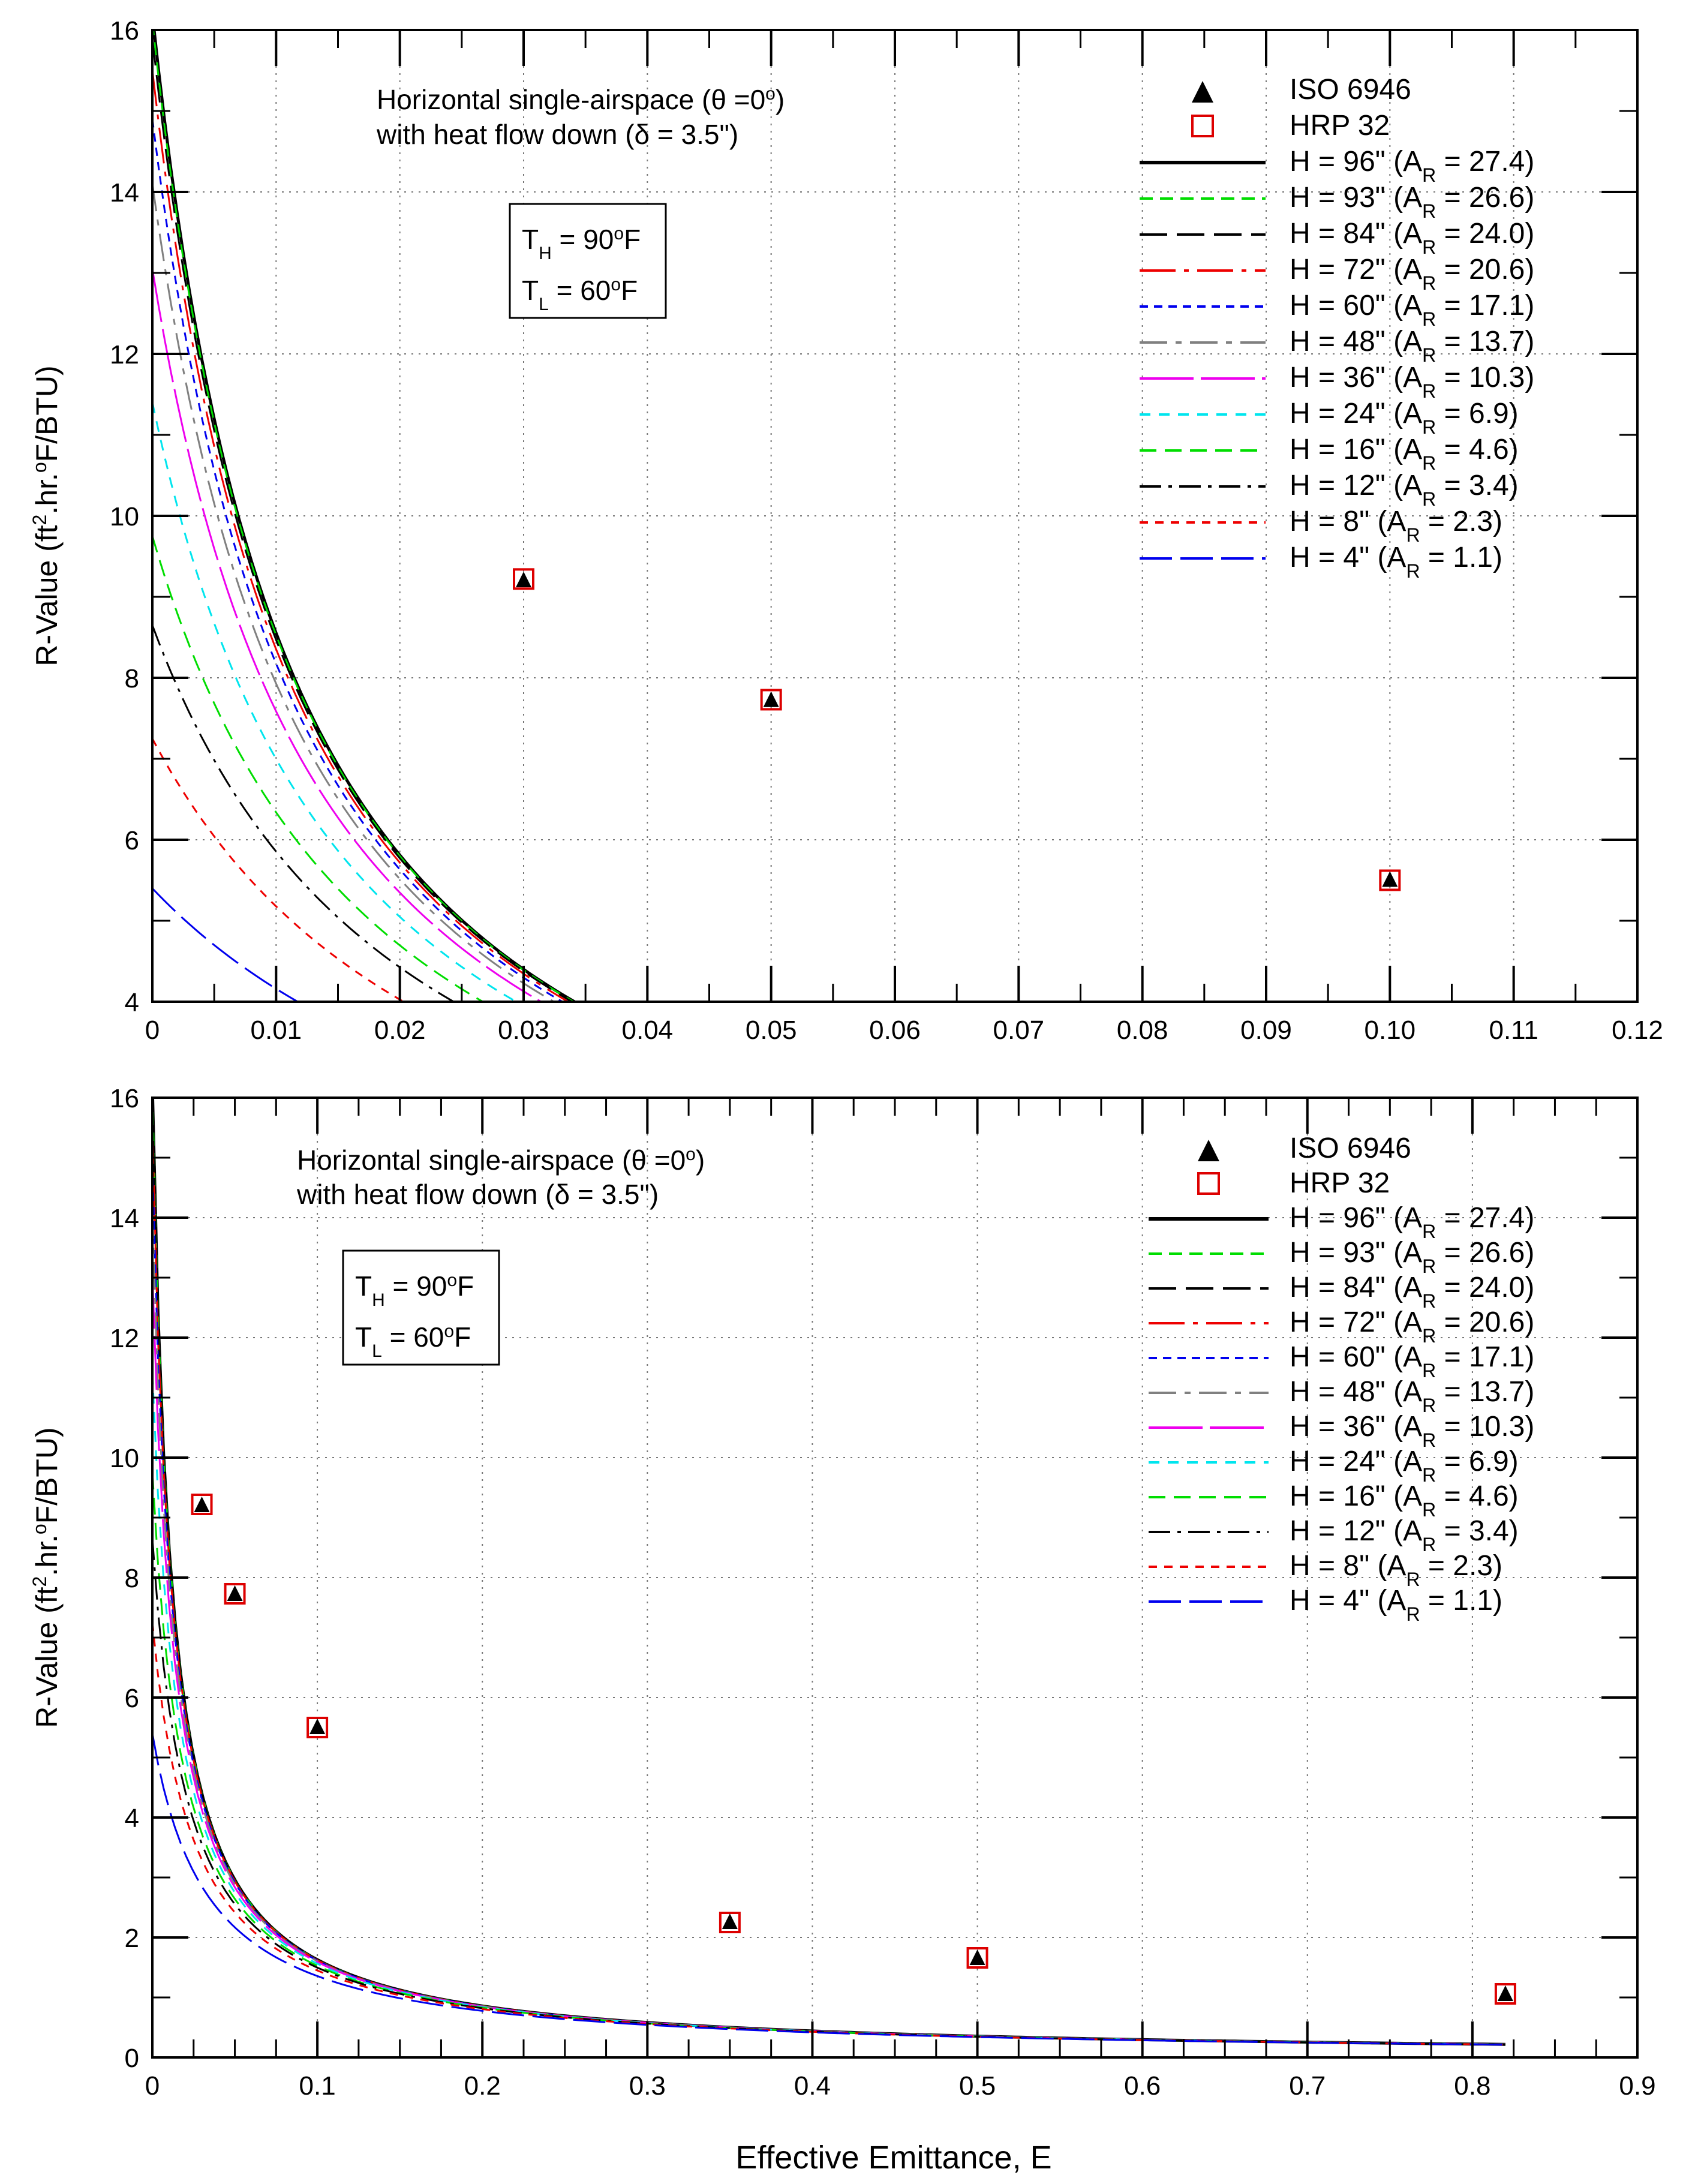 The image size is (1686, 2184). Describe the element at coordinates (1412, 310) in the screenshot. I see `top-legend-label-h60: H = 60" (AR = 17.1)` at that location.